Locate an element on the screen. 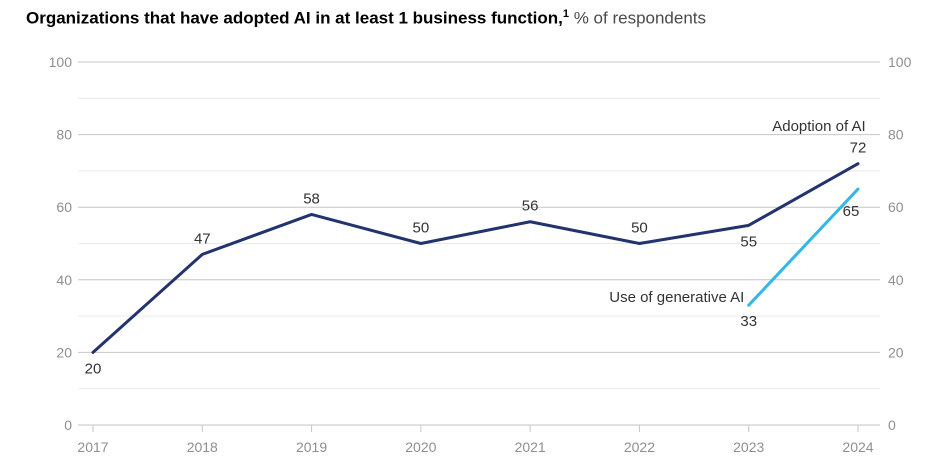 The height and width of the screenshot is (474, 933). x-axis-label: 2018 is located at coordinates (202, 447).